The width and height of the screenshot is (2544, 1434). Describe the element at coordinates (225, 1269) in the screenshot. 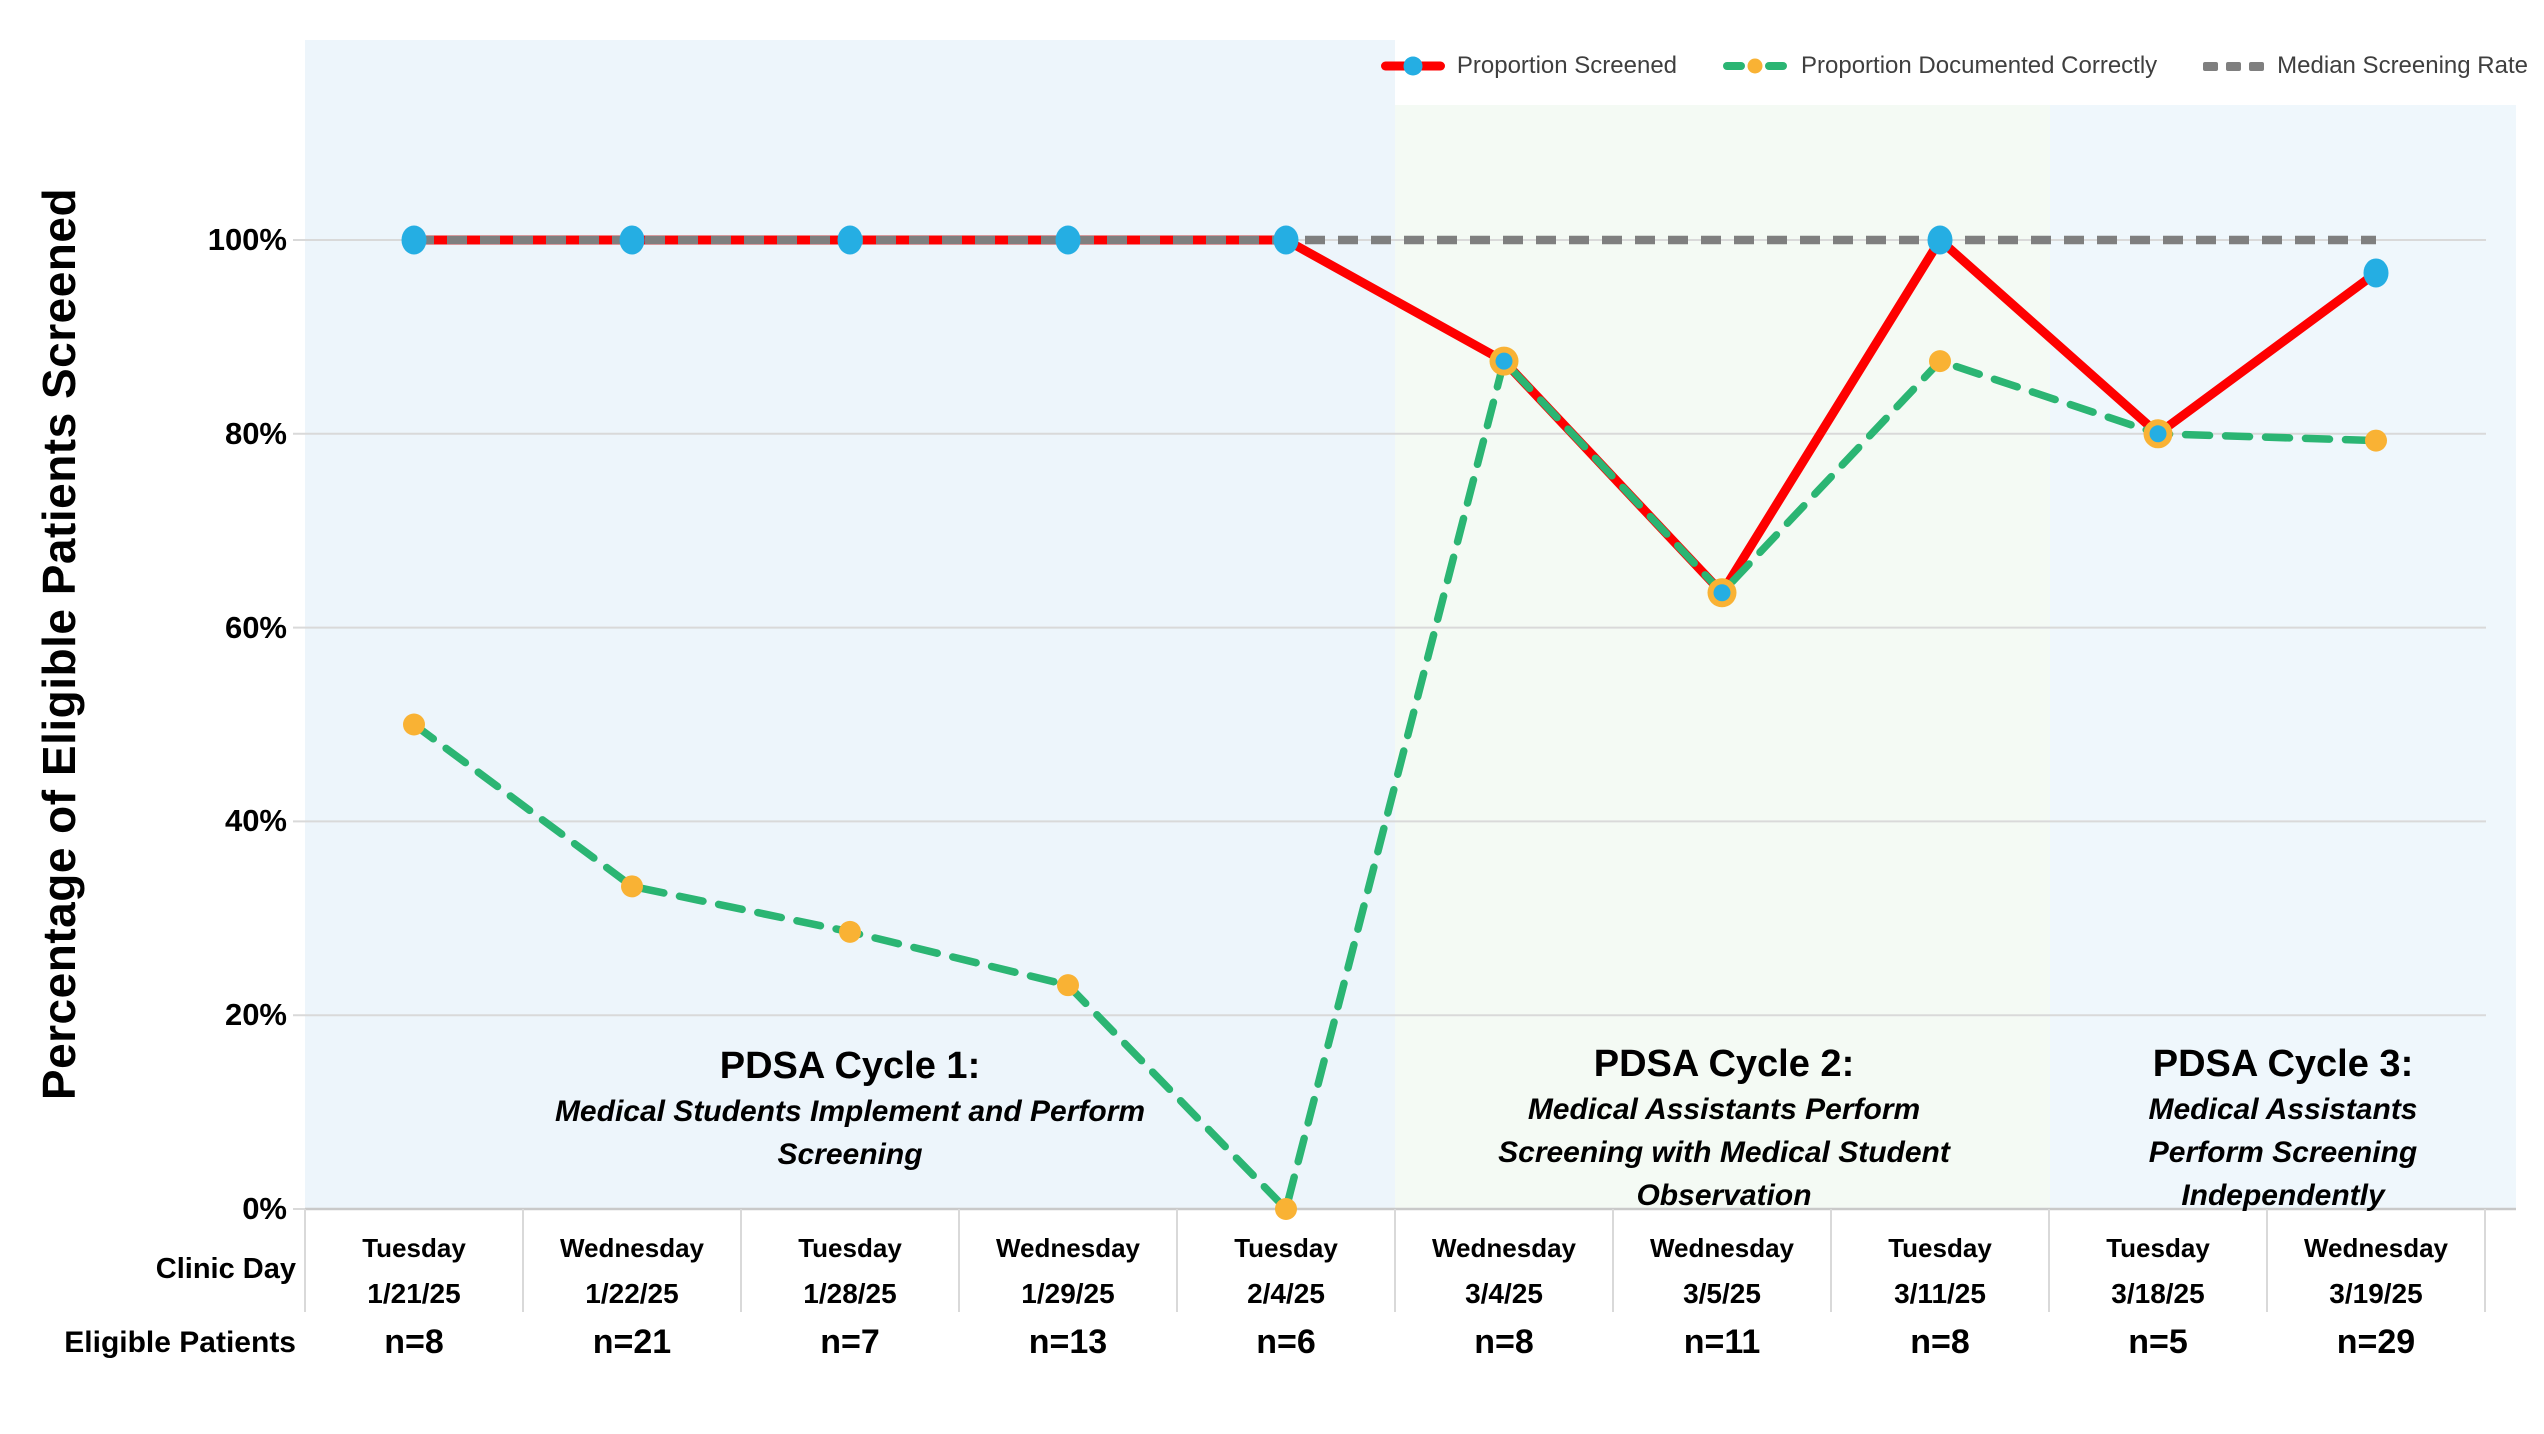

I see `clinic-day-row-label: Clinic Day` at that location.